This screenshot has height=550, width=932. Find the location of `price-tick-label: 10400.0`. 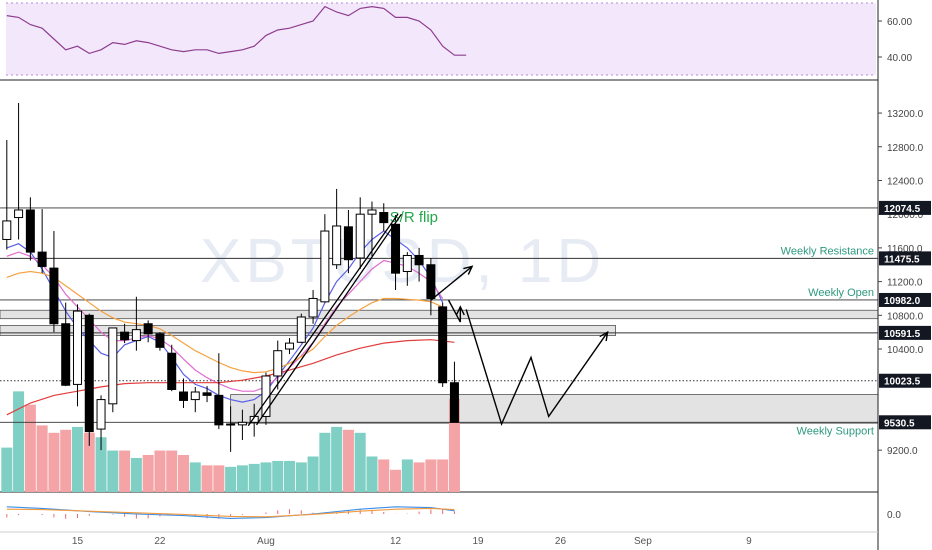

price-tick-label: 10400.0 is located at coordinates (905, 350).